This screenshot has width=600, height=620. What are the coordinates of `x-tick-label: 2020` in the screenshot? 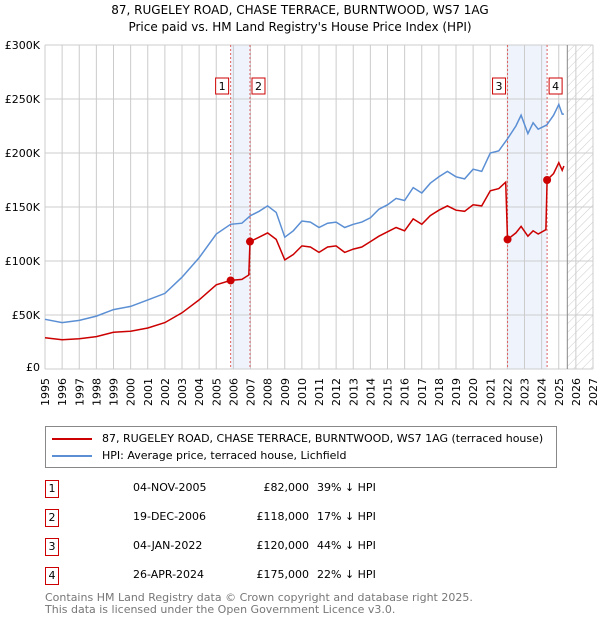 It's located at (473, 392).